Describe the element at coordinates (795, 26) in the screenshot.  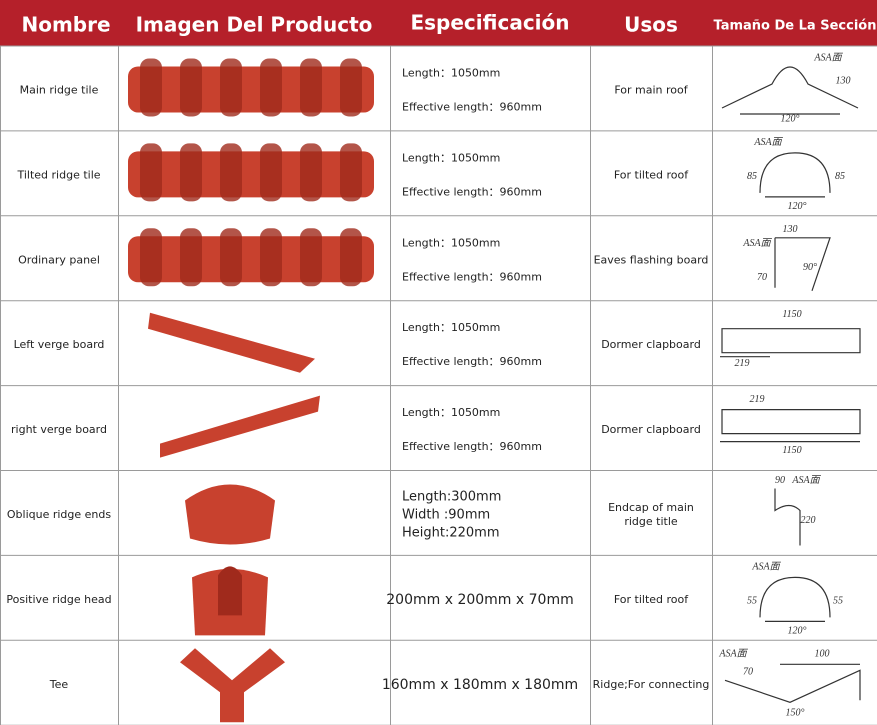
I see `header-cell: Tamaño De La Sección` at that location.